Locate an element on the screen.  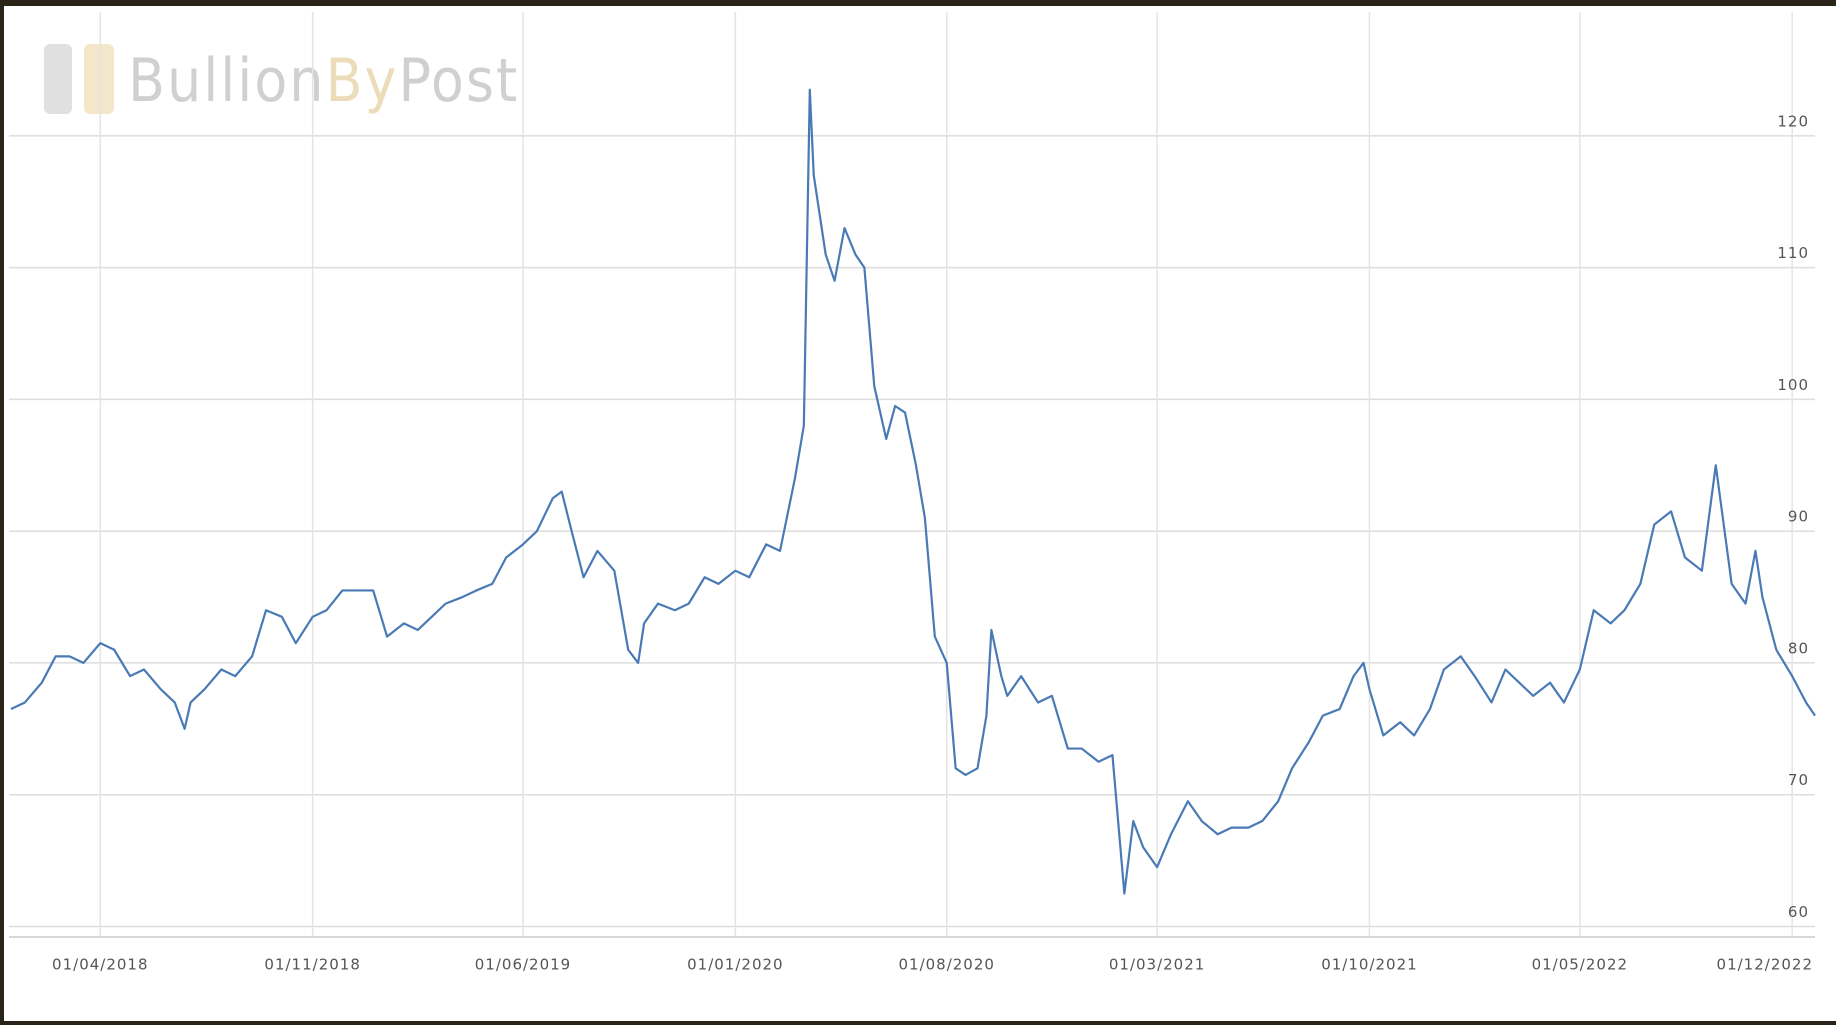
logo: BullionByPost is located at coordinates (281, 80).